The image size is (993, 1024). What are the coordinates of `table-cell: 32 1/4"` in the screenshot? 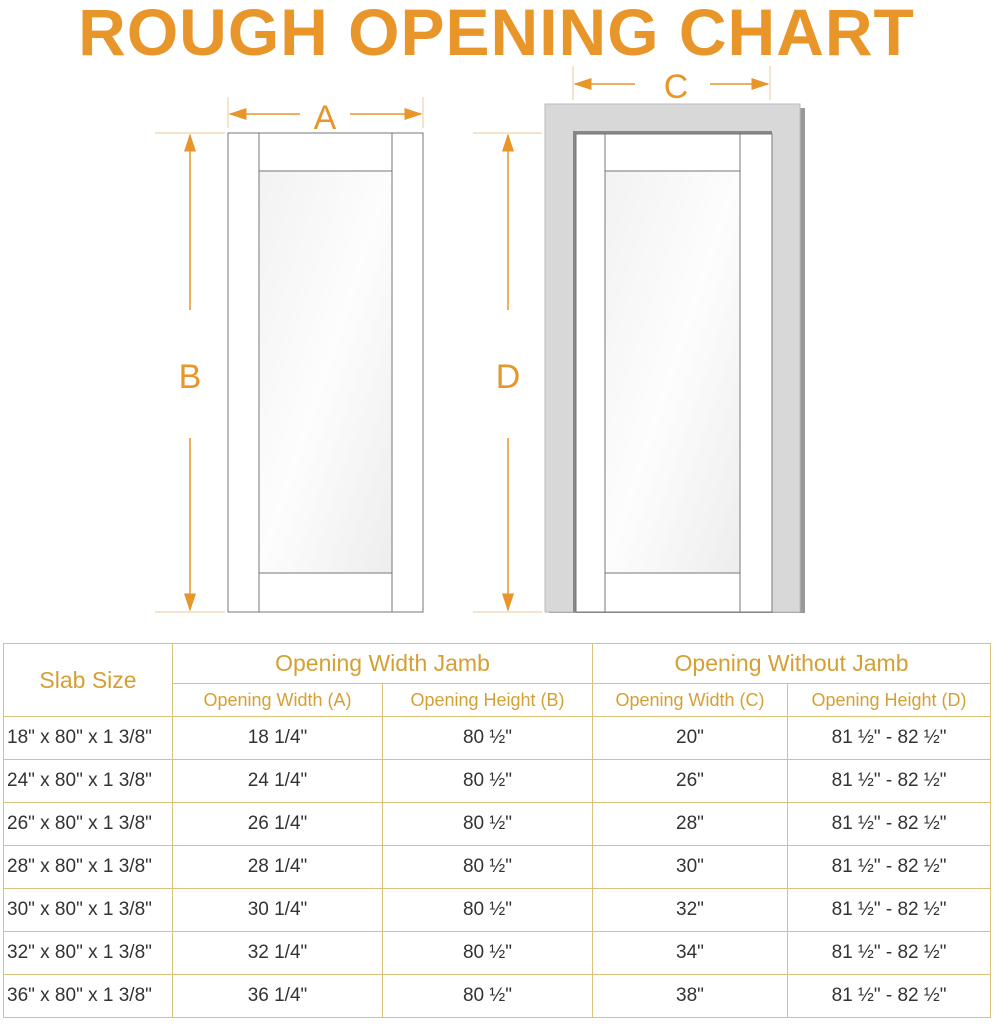 It's located at (277, 953).